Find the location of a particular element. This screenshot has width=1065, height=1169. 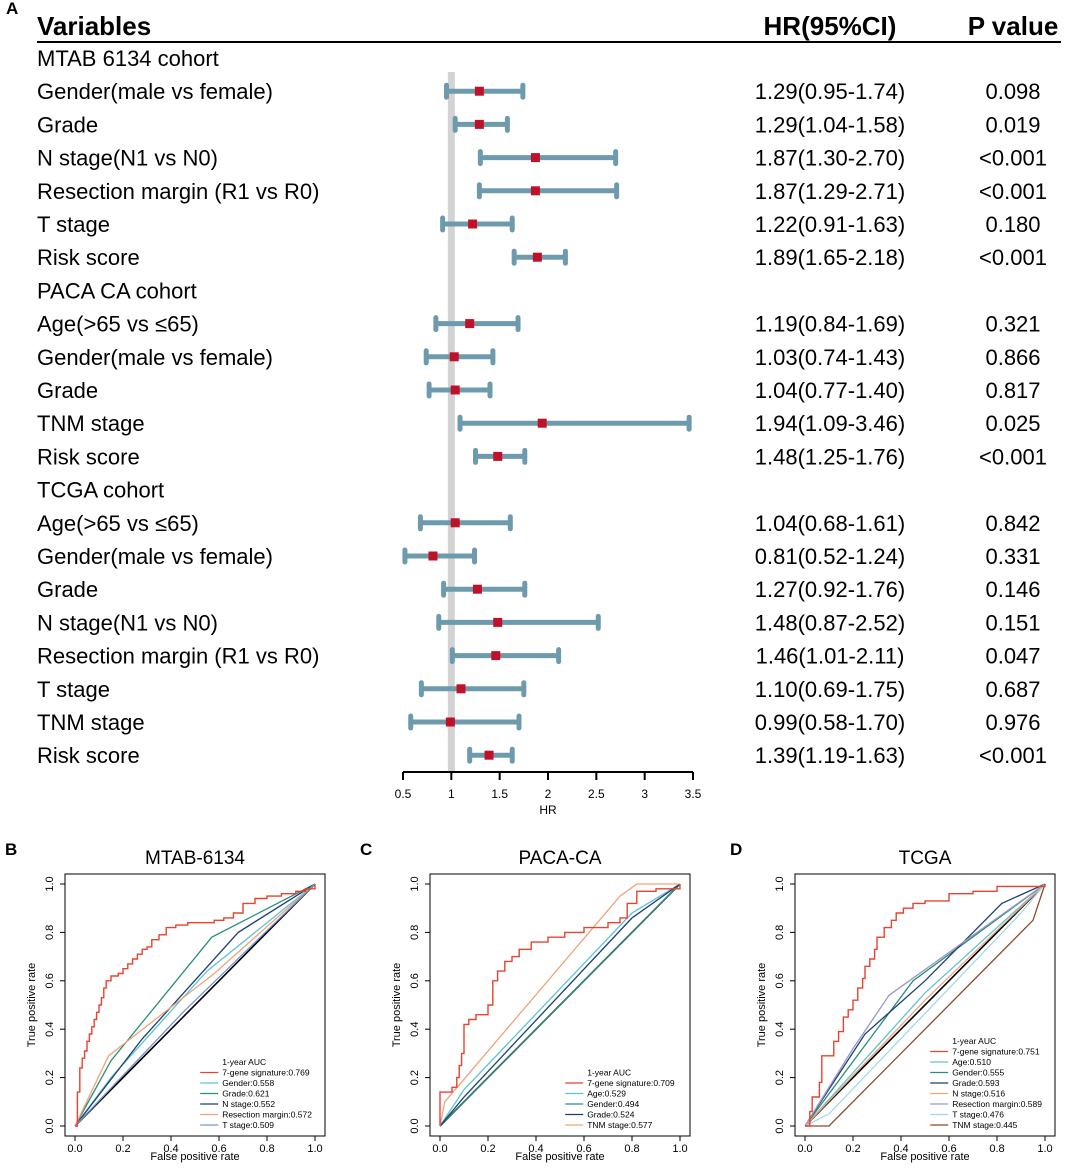

x-tick-label: 0.0 is located at coordinates (804, 1149).